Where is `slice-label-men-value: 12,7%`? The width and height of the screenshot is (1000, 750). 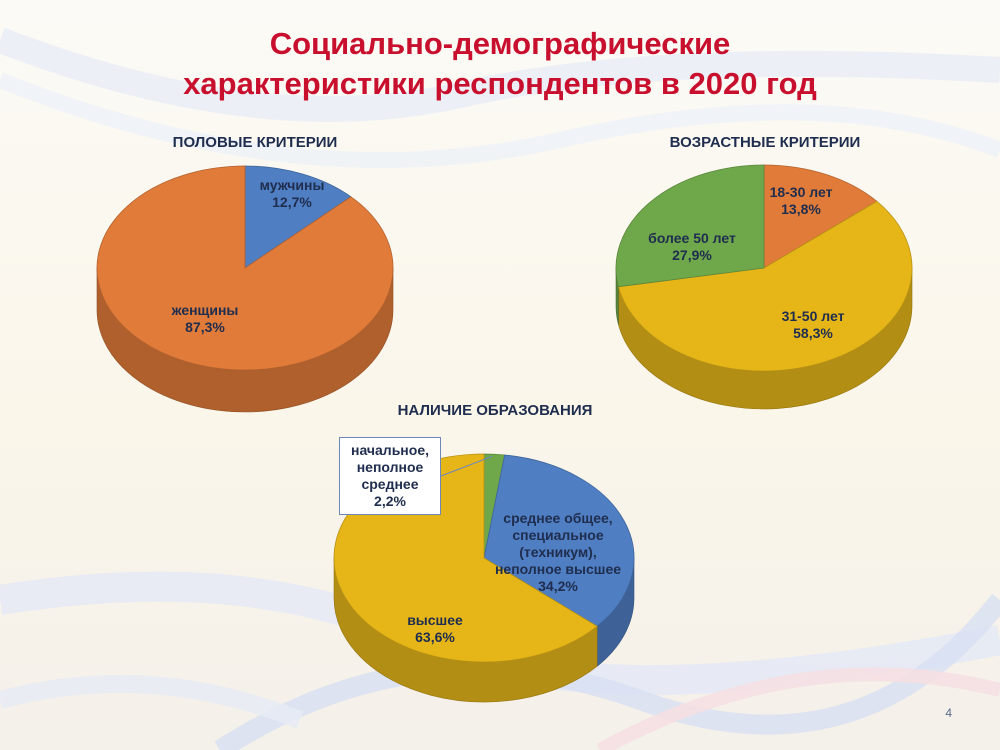 slice-label-men-value: 12,7% is located at coordinates (292, 202).